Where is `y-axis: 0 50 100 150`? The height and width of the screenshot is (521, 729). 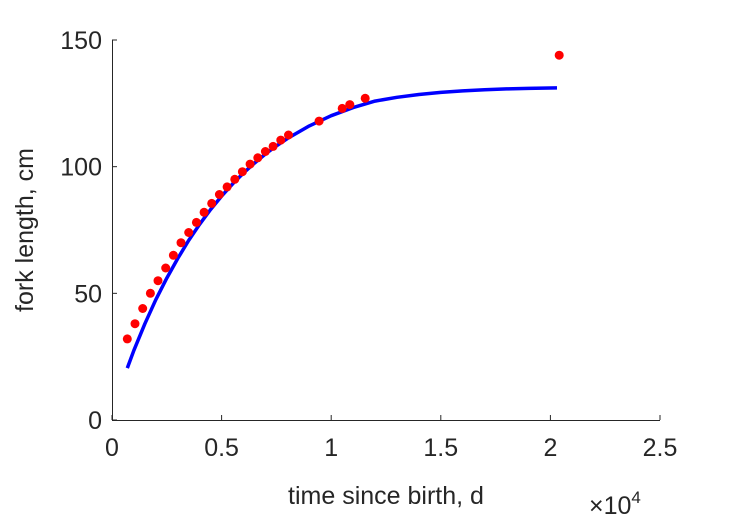
y-axis: 0 50 100 150 is located at coordinates (88, 231).